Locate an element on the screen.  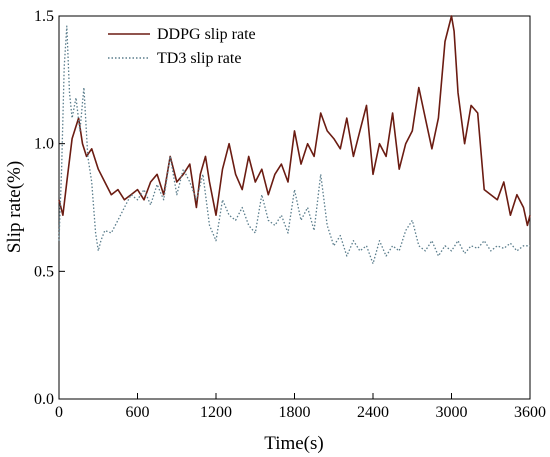
y-tick-label: 1.0 is located at coordinates (44, 144).